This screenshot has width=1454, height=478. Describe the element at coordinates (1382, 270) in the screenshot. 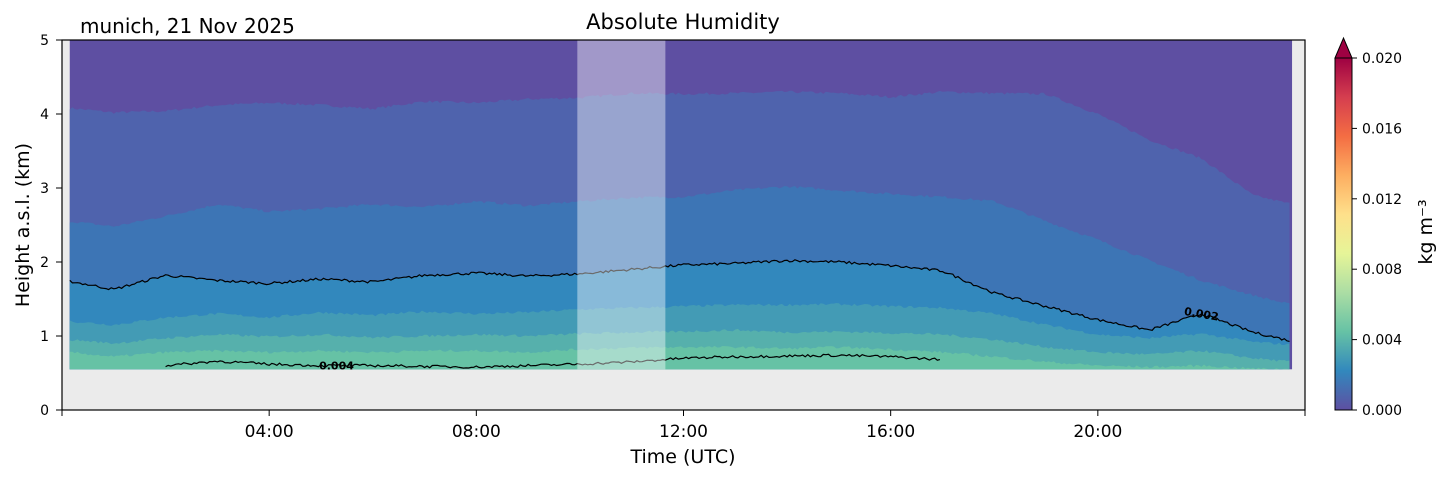

I see `colorbar-tick-label: 0.008` at that location.